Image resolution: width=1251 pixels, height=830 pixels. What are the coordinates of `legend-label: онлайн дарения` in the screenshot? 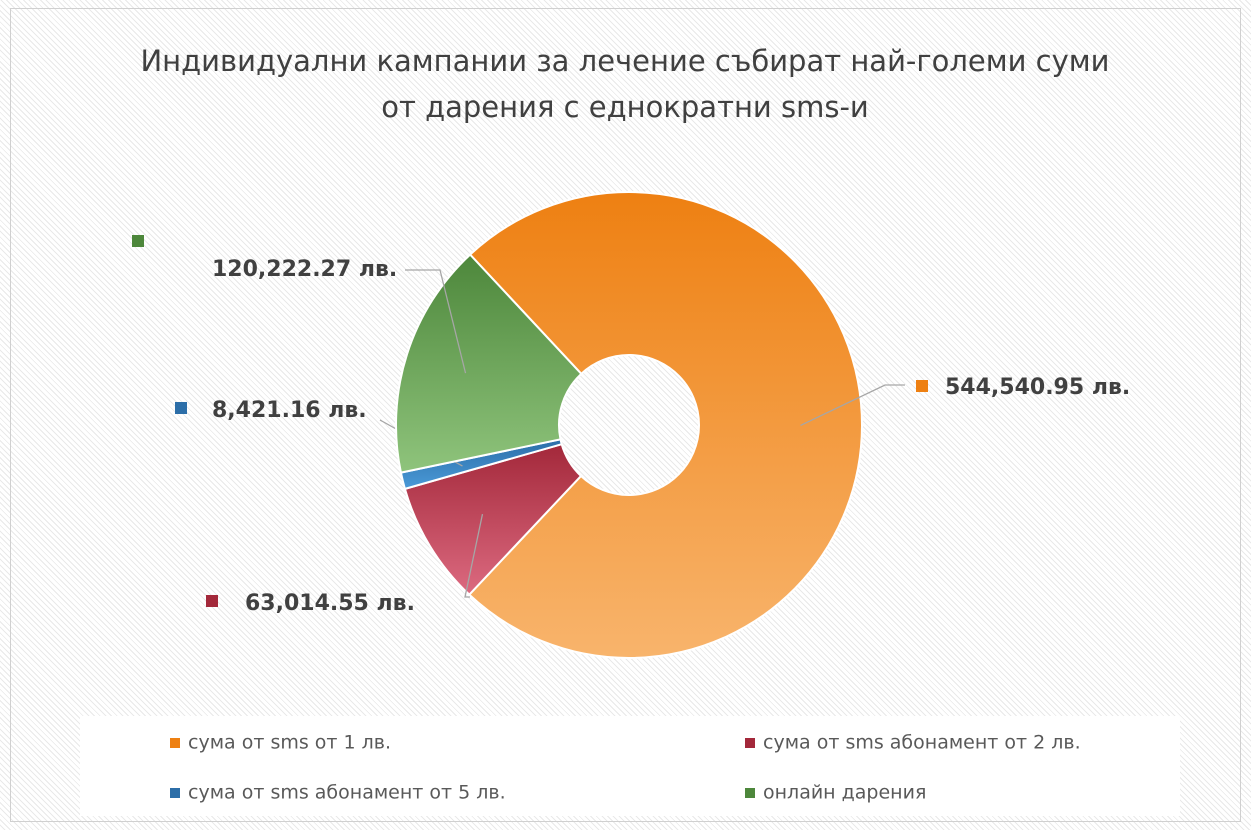 It's located at (844, 793).